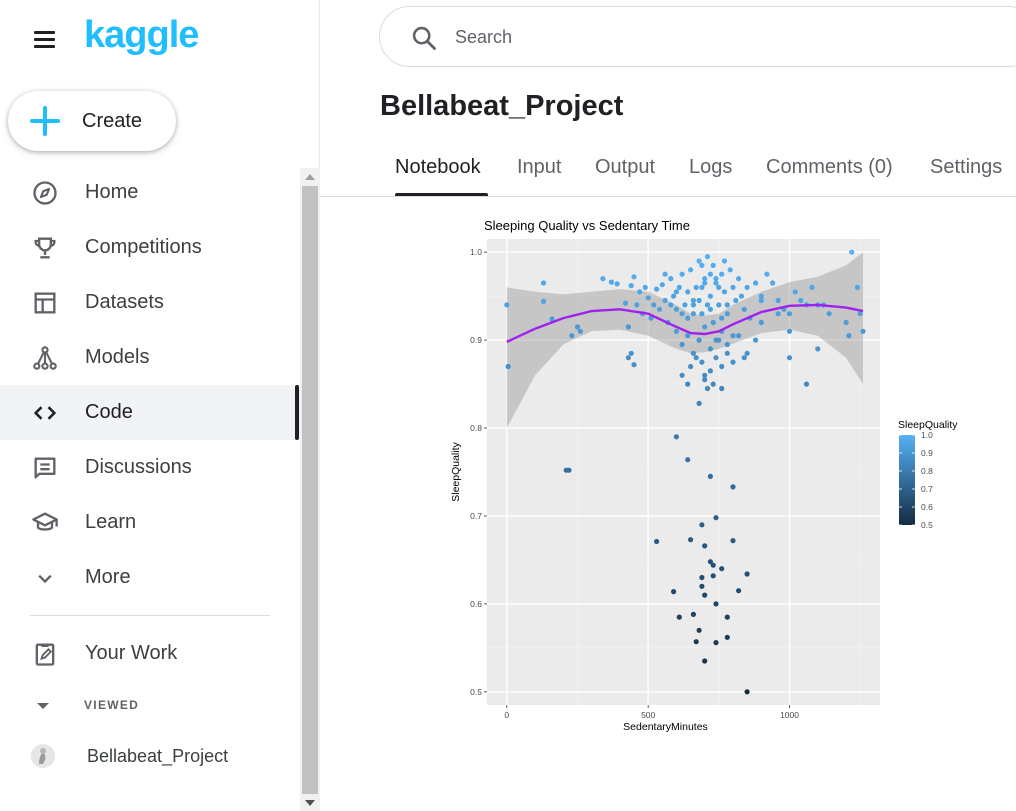  What do you see at coordinates (150, 706) in the screenshot?
I see `viewed-section-toggle: VIEWED` at bounding box center [150, 706].